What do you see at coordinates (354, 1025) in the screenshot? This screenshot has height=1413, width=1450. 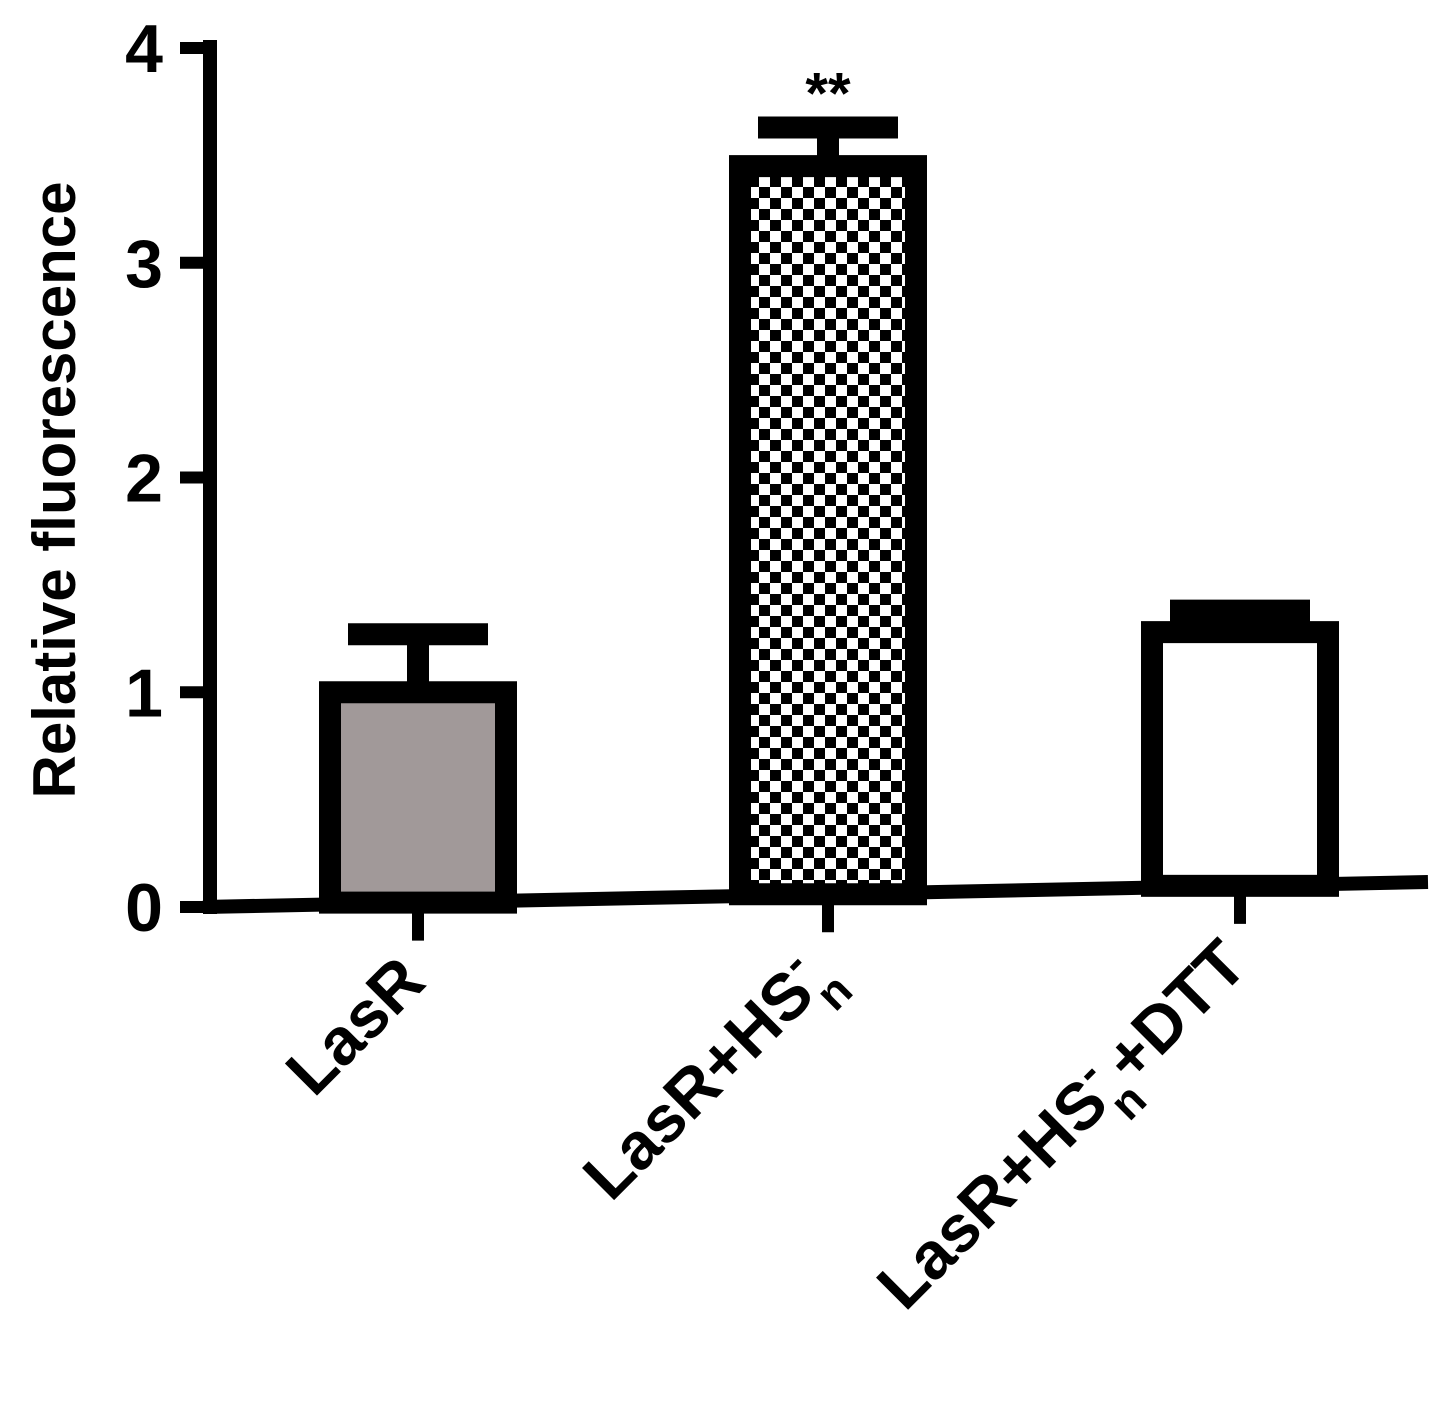 I see `x-tick-label: LasR` at bounding box center [354, 1025].